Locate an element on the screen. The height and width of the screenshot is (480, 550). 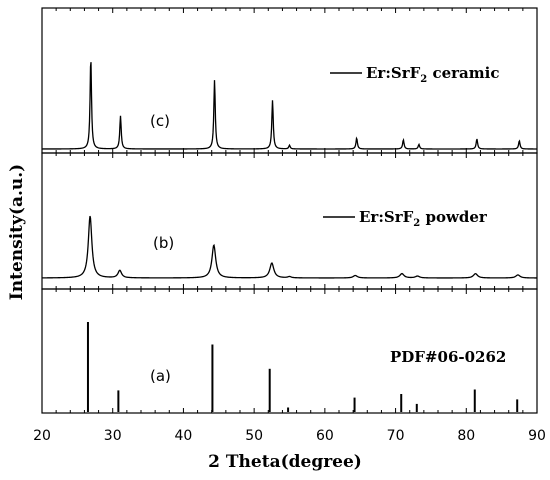
x-axis: 20 30 40 50 60 70 80 90 is located at coordinates (289, 436).